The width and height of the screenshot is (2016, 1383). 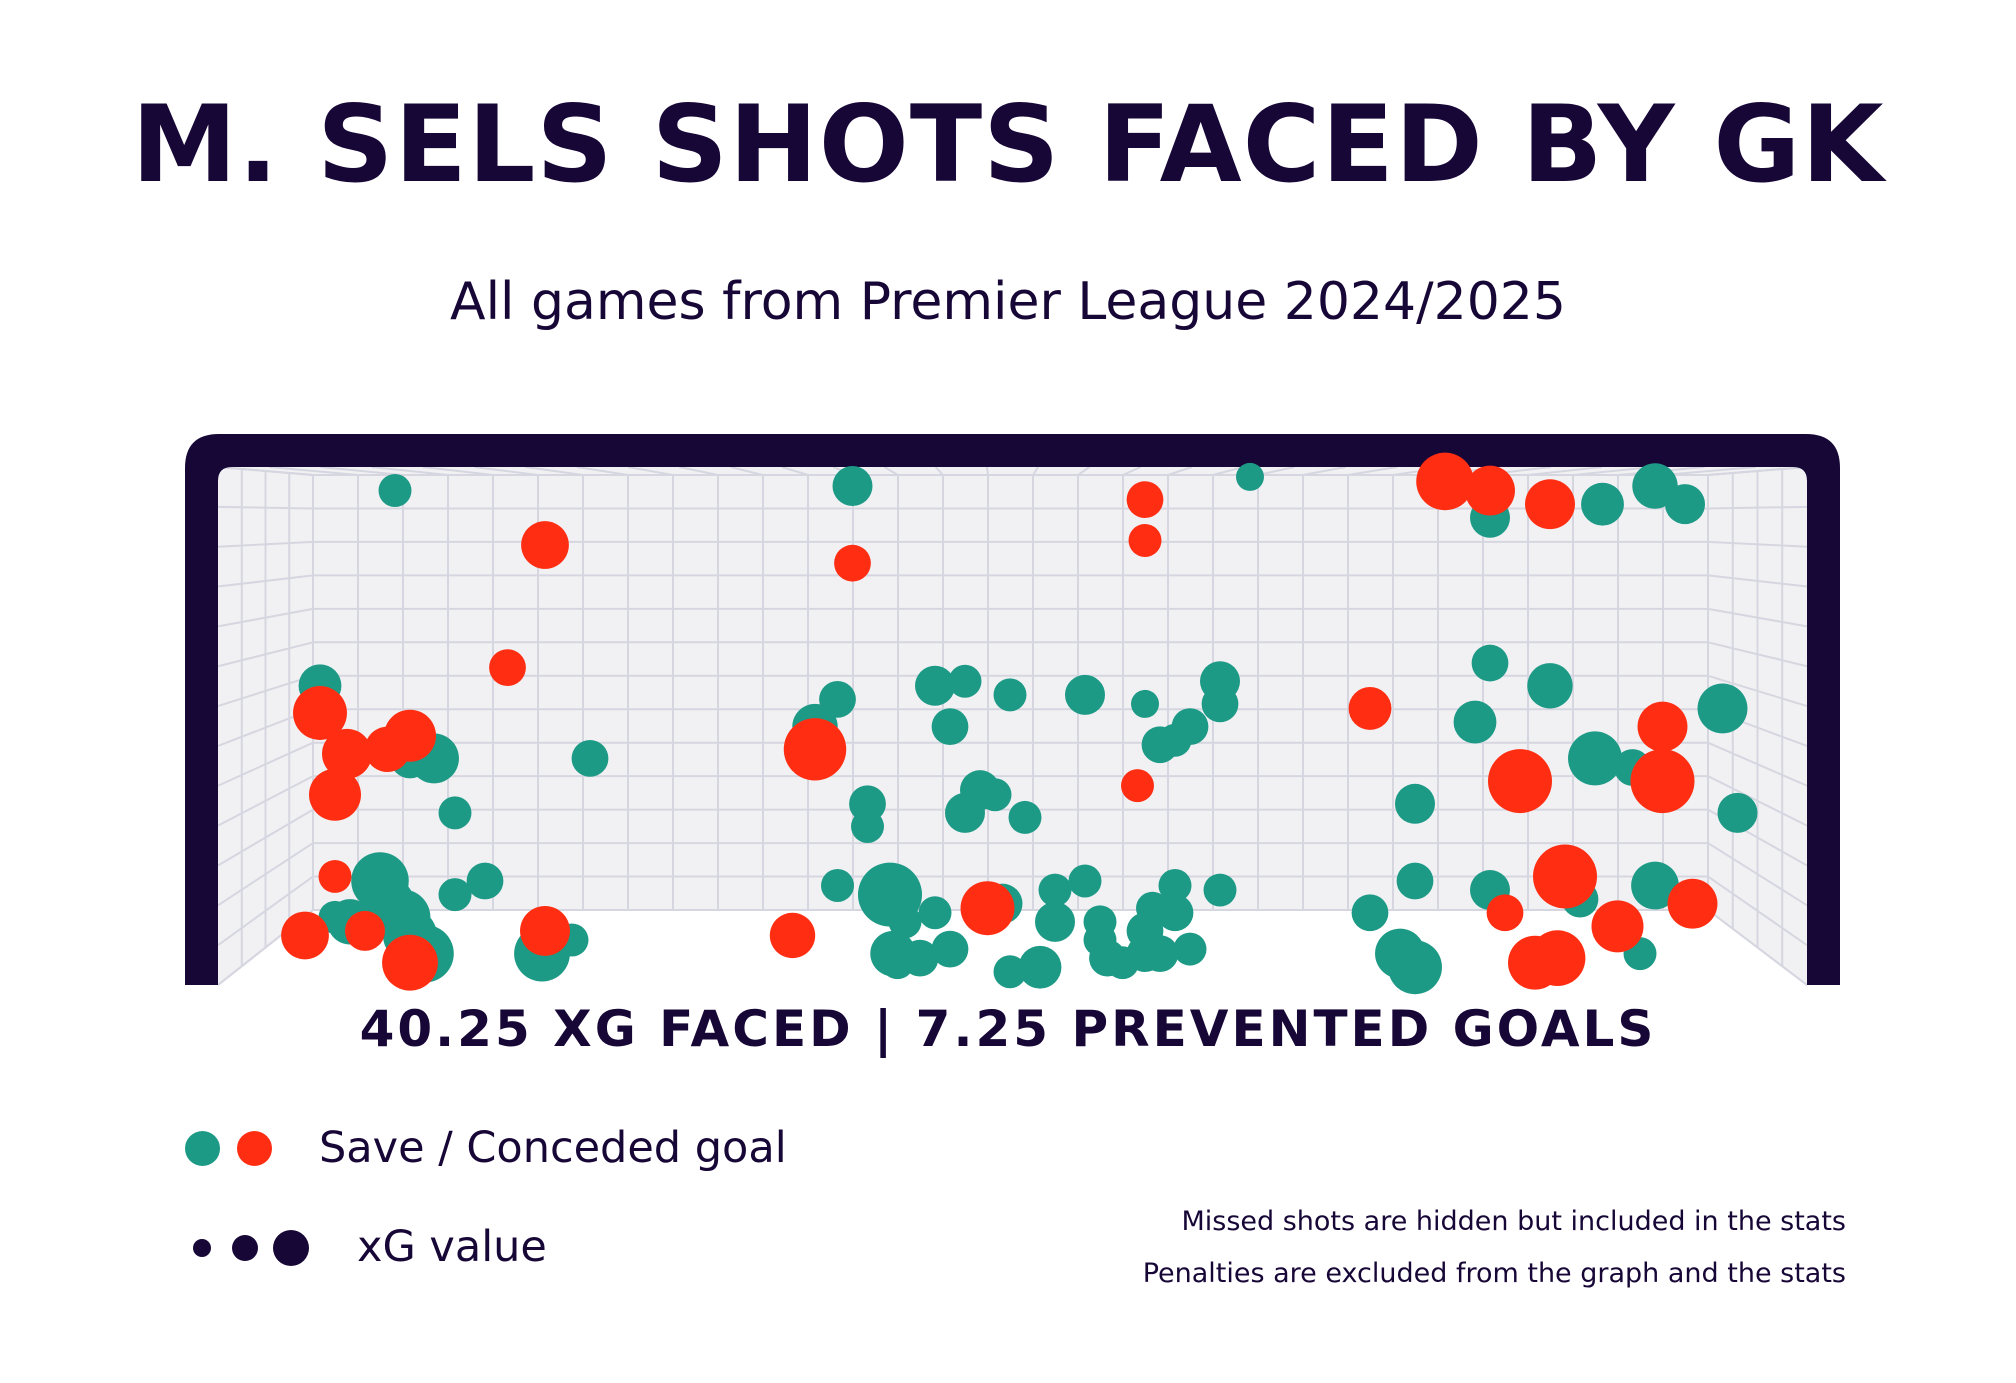 I want to click on legend-medium-dot, so click(x=245, y=1247).